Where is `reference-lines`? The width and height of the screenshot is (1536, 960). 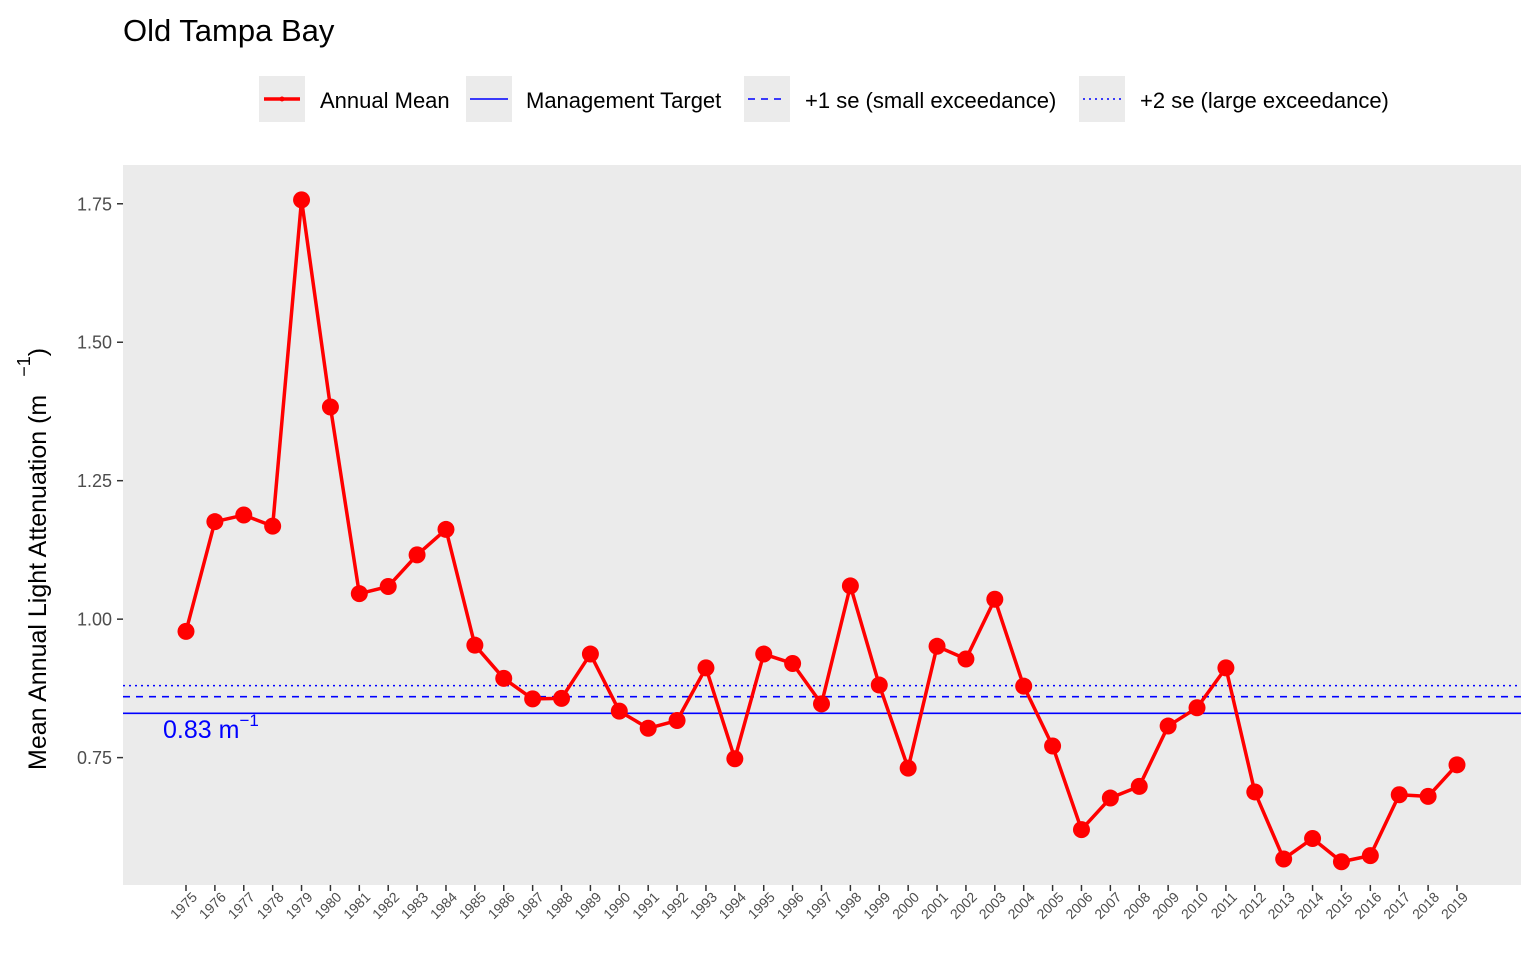 reference-lines is located at coordinates (822, 699).